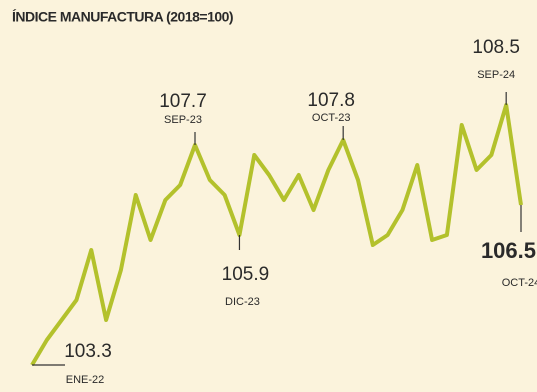 This screenshot has width=537, height=392. I want to click on value-label: 105.9, so click(246, 274).